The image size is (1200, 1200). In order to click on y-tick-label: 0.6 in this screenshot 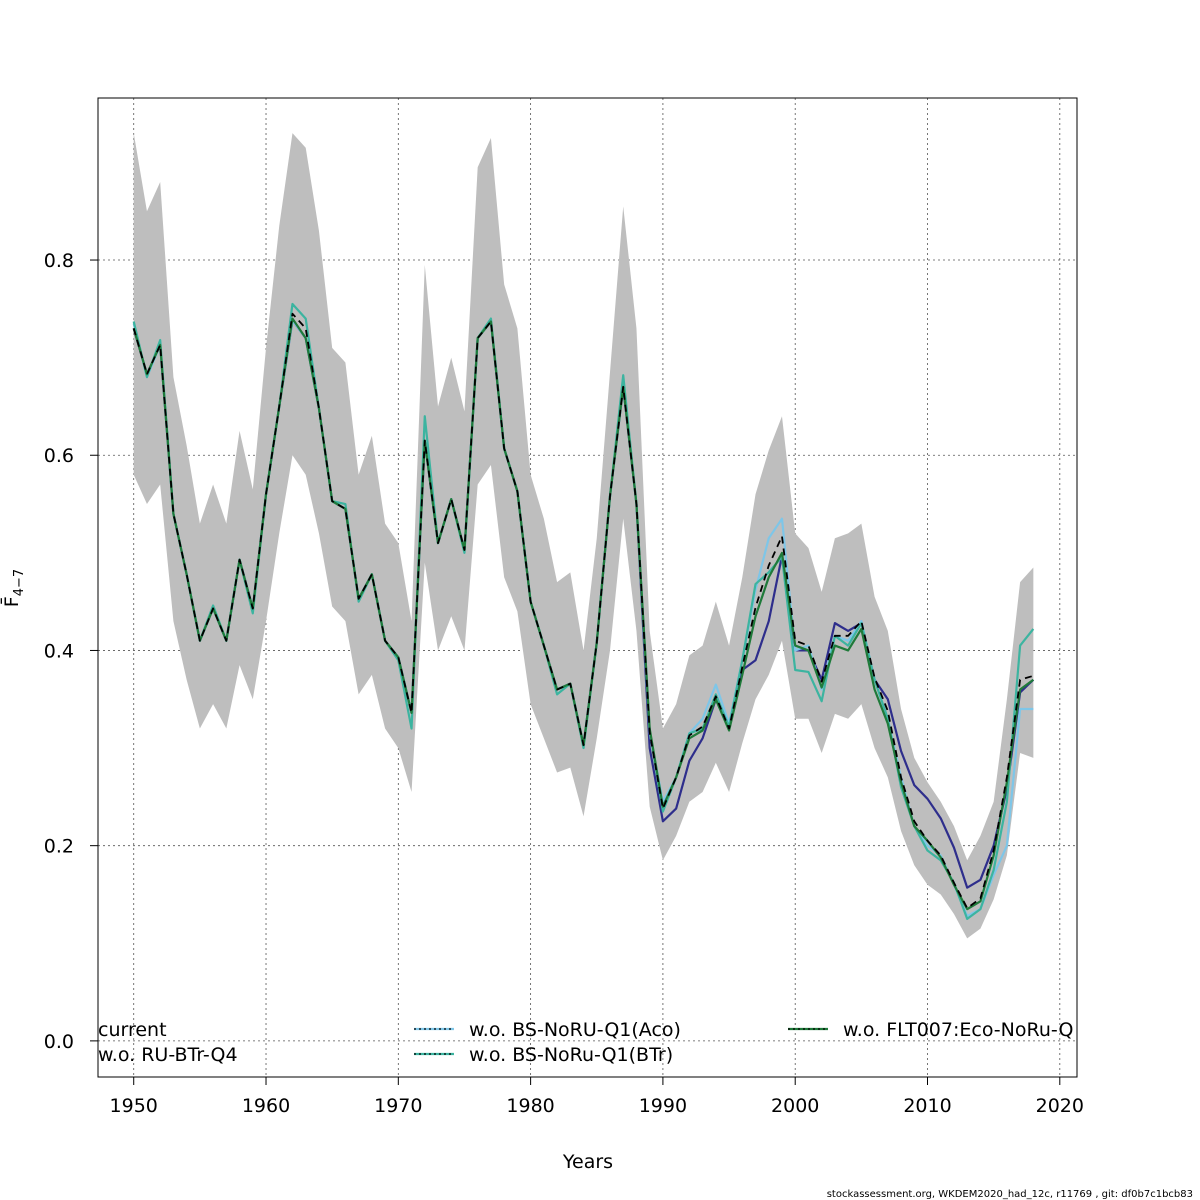, I will do `click(59, 456)`.